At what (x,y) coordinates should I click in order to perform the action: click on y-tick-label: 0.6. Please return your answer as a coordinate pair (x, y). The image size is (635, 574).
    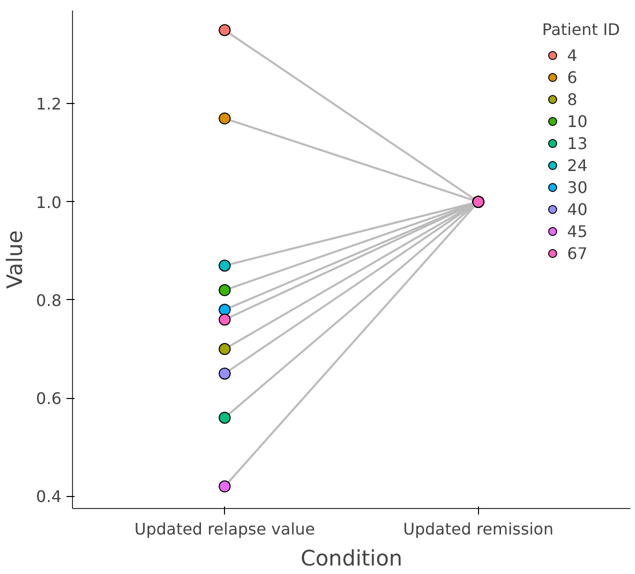
    Looking at the image, I should click on (49, 398).